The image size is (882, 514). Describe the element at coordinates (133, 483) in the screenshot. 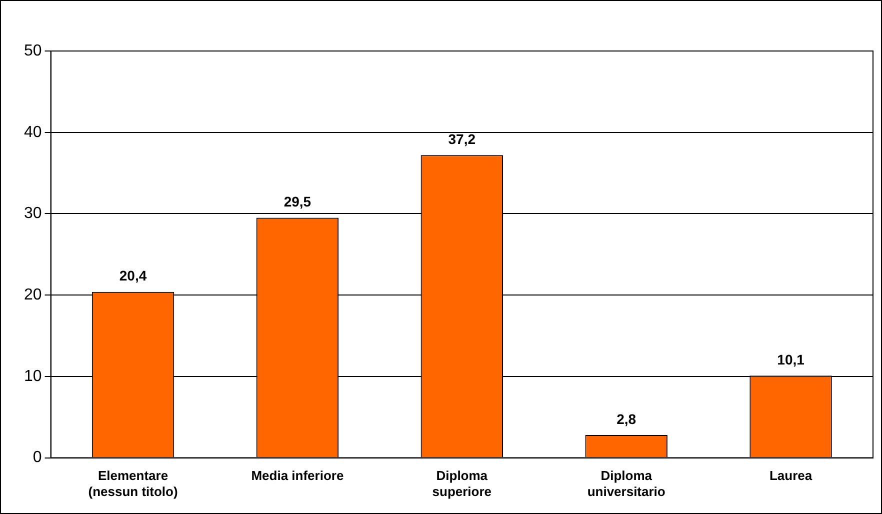

I see `x-tick-label: Elementare (nessun titolo)` at that location.